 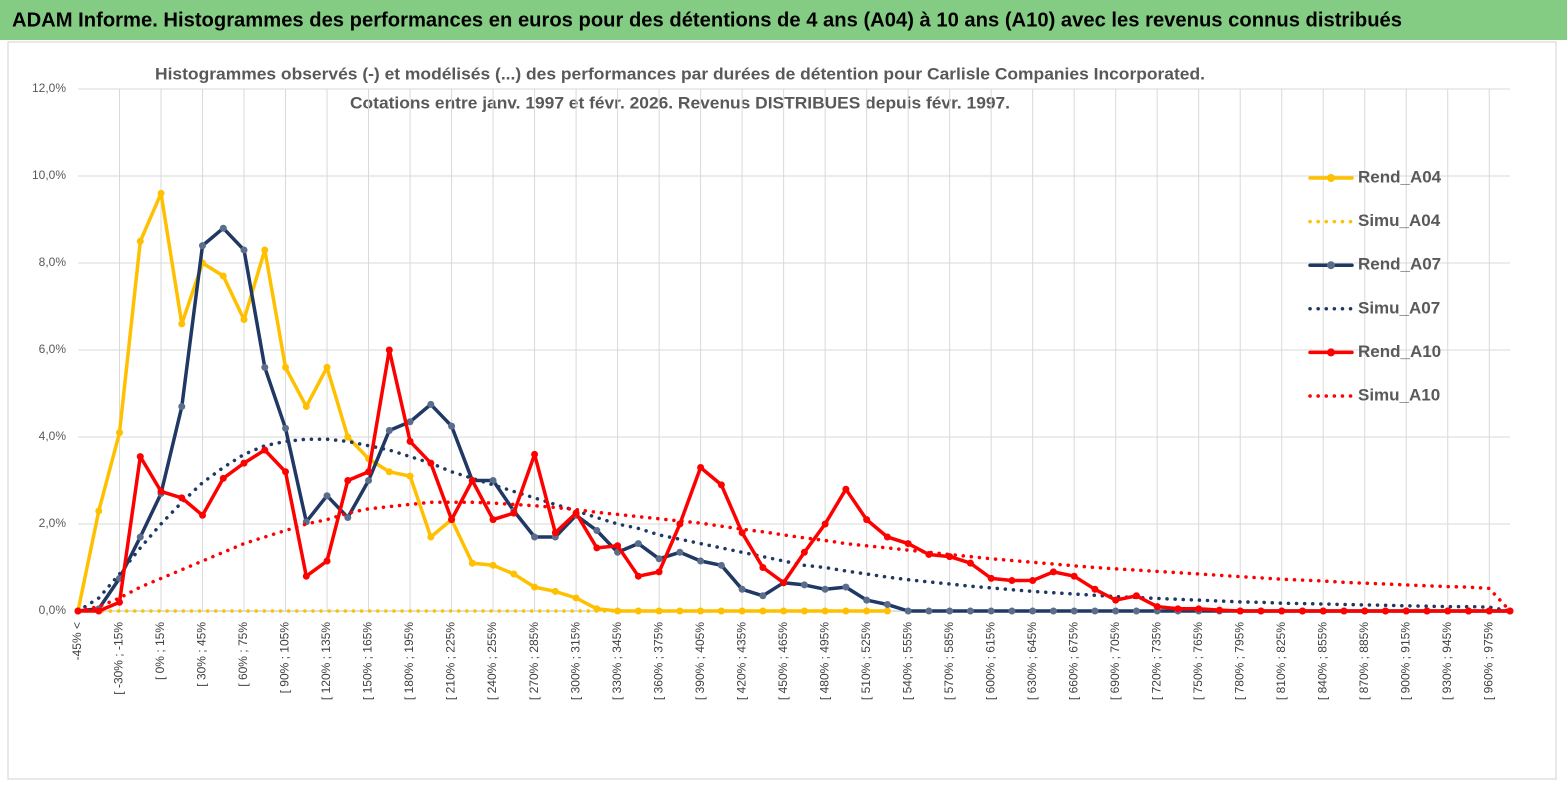 I want to click on x-tick-label: [ 540% ; 555%, so click(x=907, y=661).